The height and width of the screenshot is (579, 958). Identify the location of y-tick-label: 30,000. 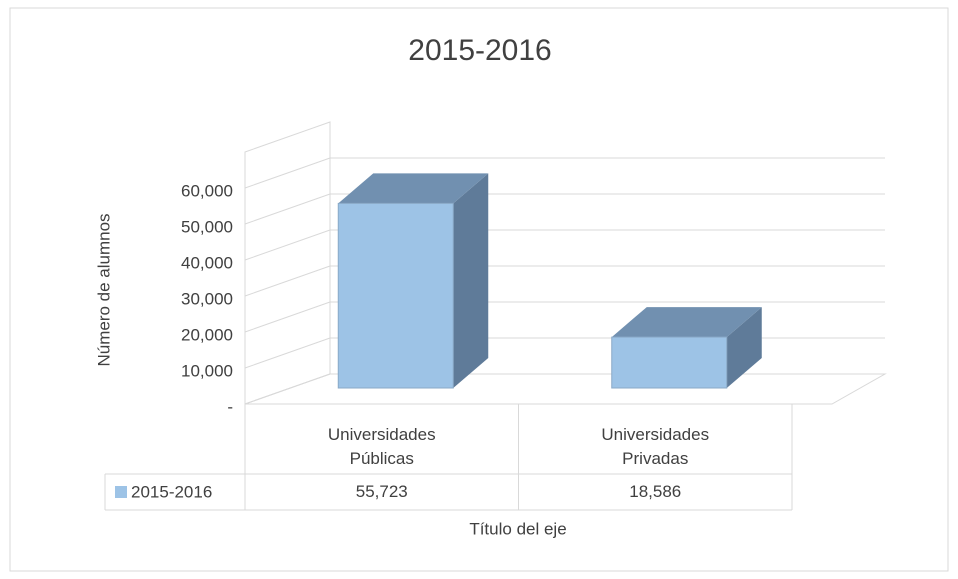
(207, 298).